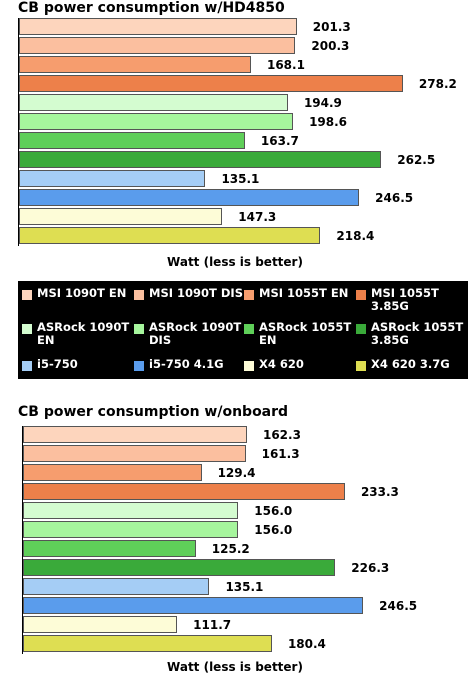 This screenshot has width=470, height=680. I want to click on value-label-x4-620: 147.3, so click(257, 217).